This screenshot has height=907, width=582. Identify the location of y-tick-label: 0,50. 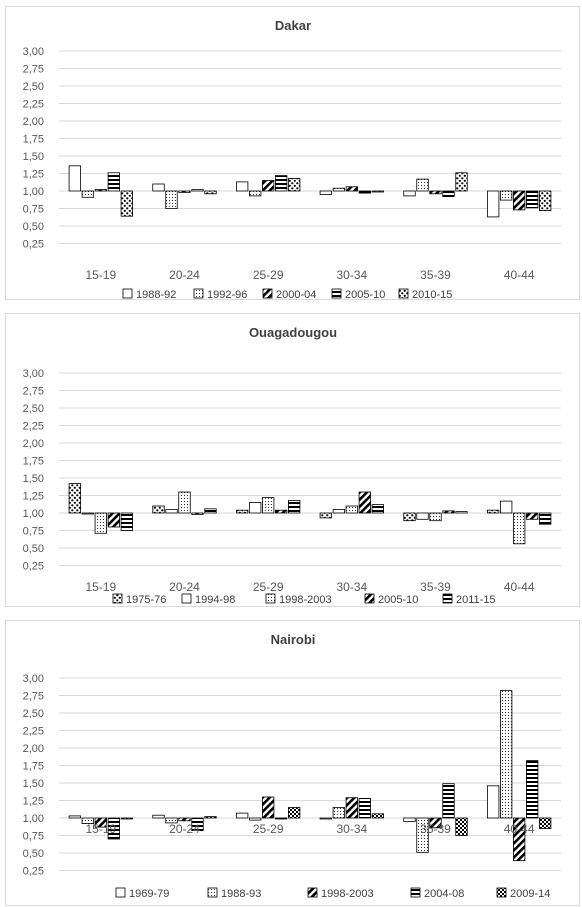
(33, 227).